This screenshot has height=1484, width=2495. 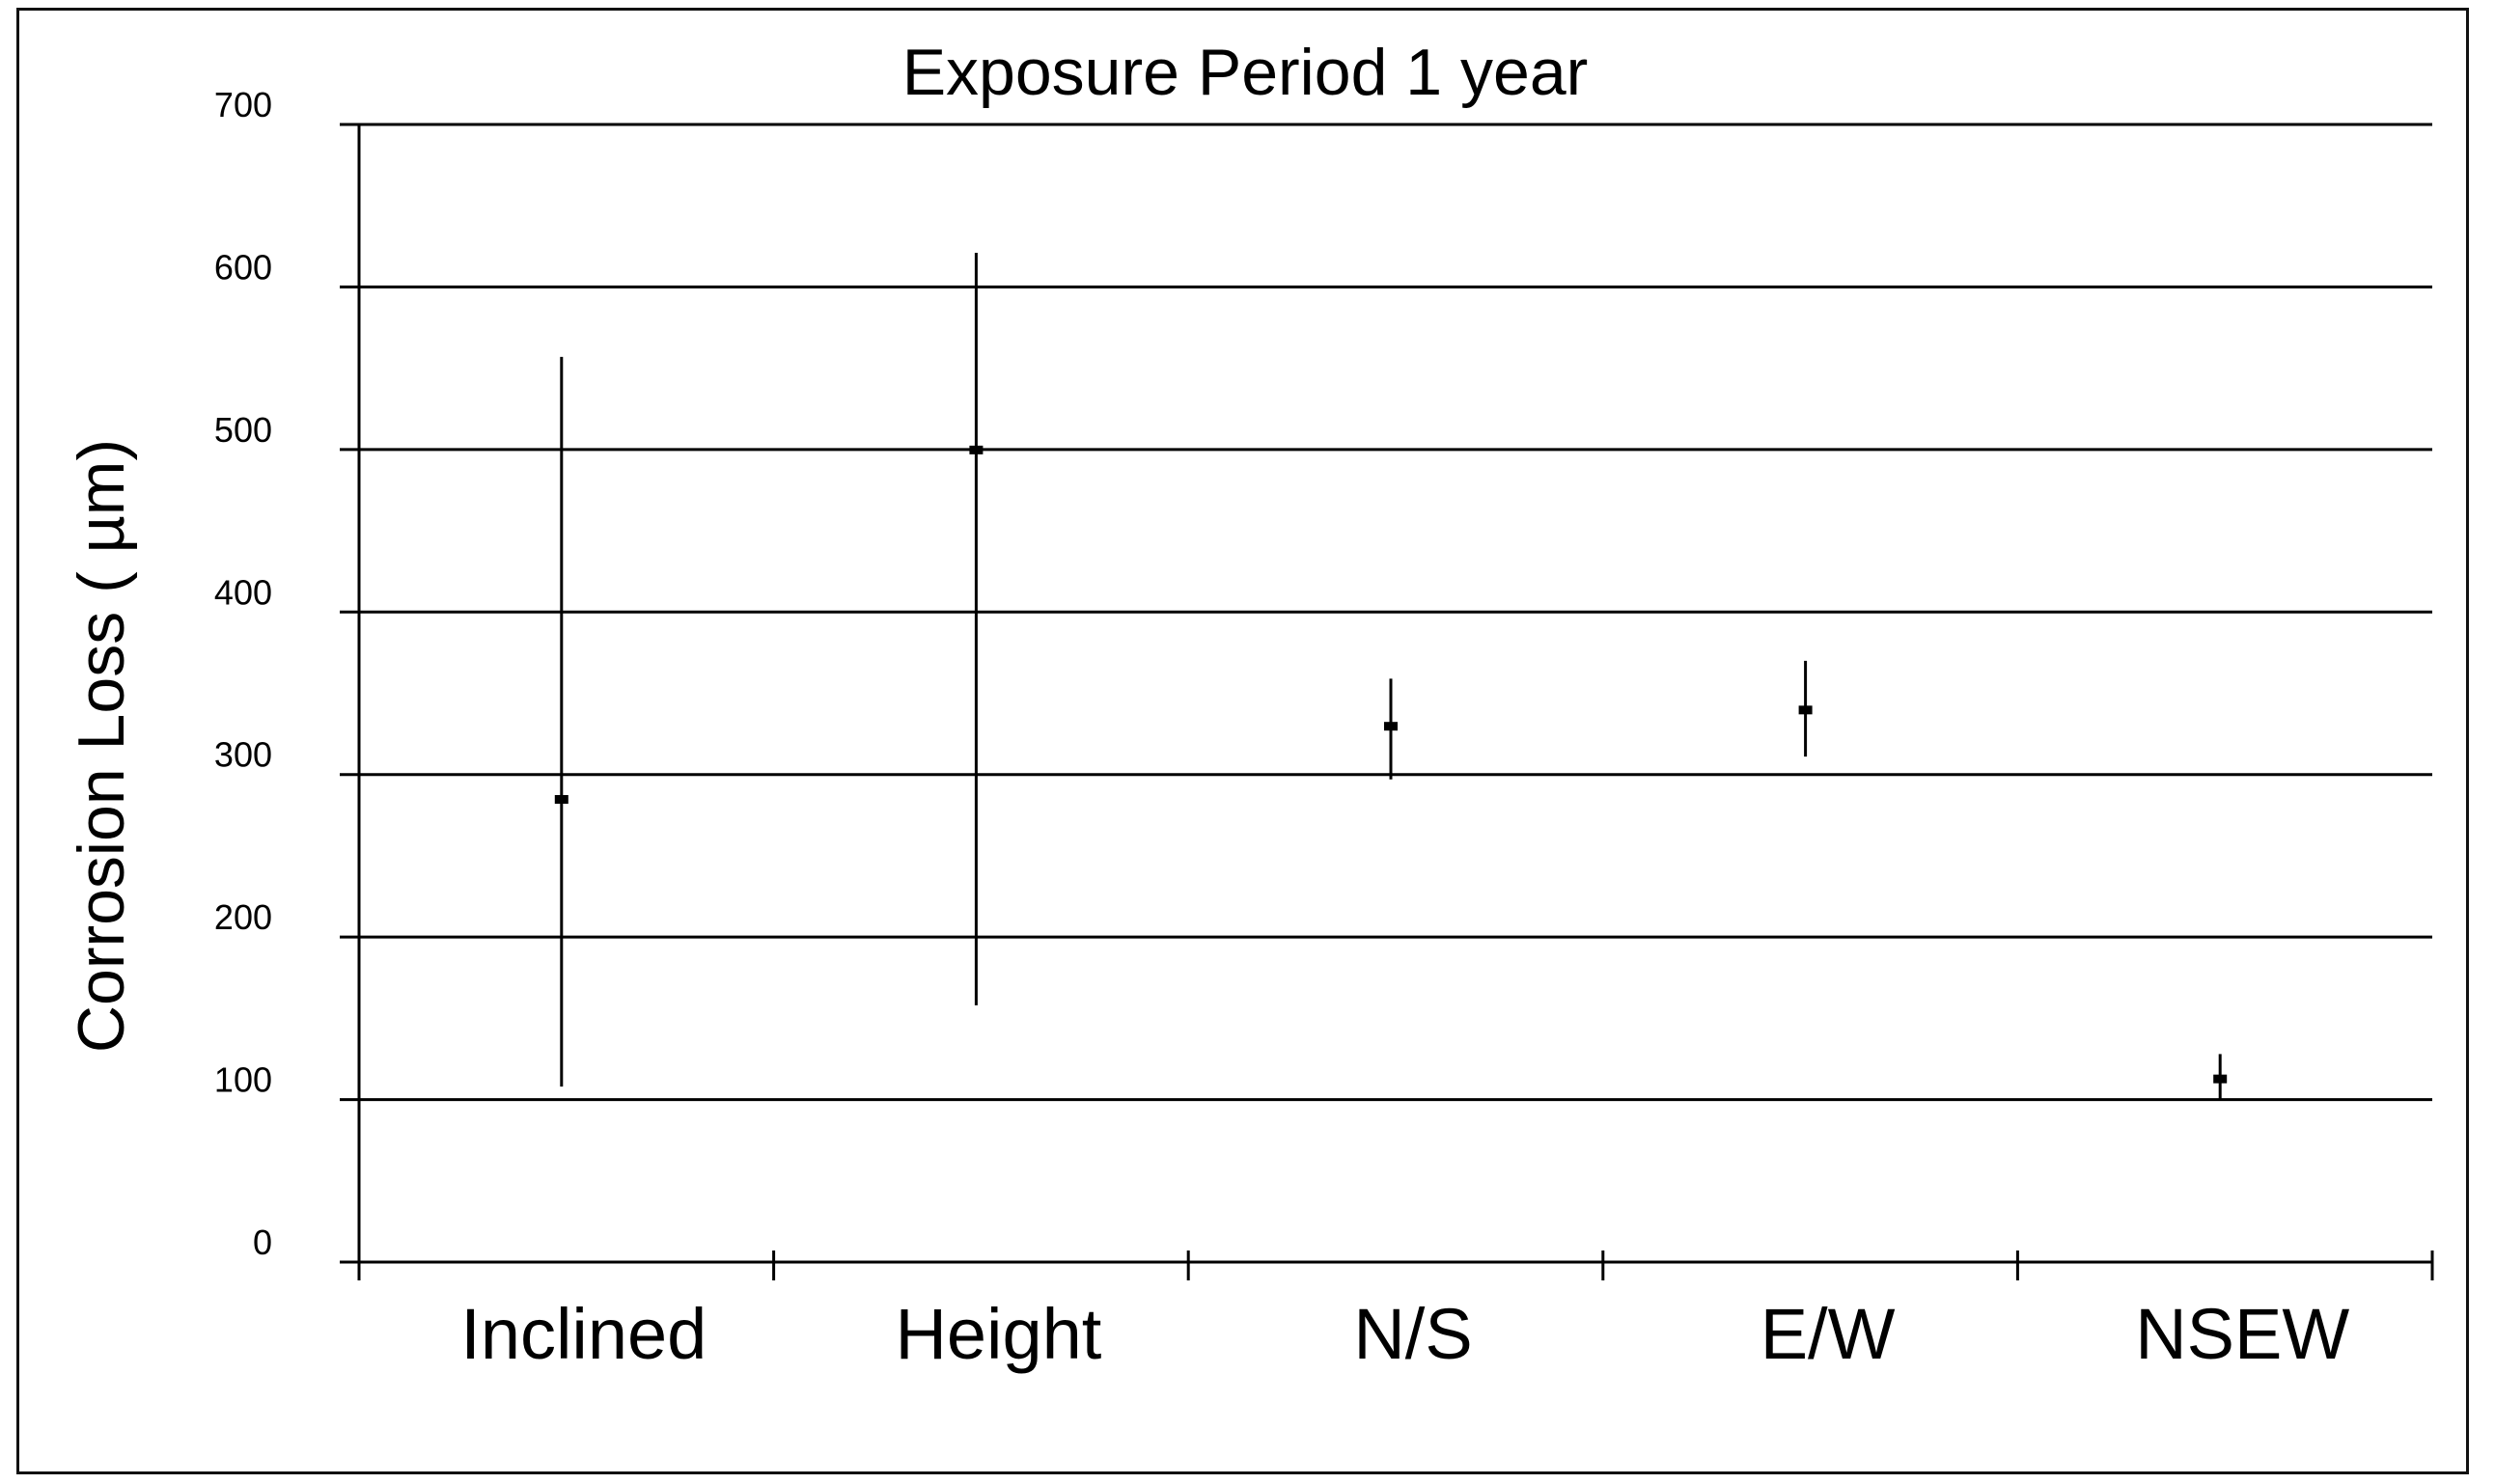 I want to click on data-point-nsew, so click(x=2220, y=1079).